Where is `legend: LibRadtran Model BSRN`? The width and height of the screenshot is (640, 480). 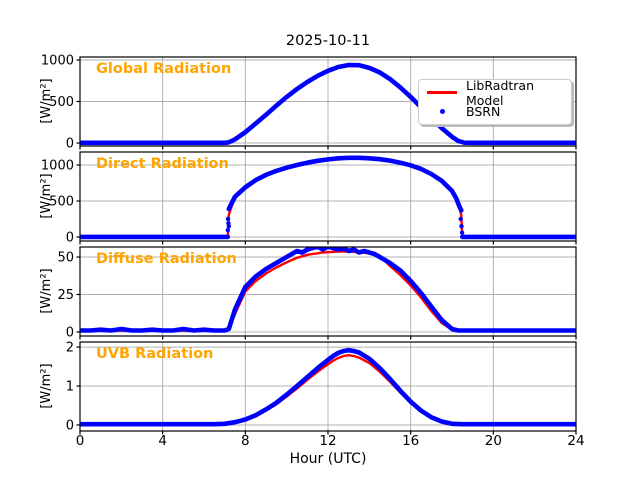
legend: LibRadtran Model BSRN is located at coordinates (495, 101).